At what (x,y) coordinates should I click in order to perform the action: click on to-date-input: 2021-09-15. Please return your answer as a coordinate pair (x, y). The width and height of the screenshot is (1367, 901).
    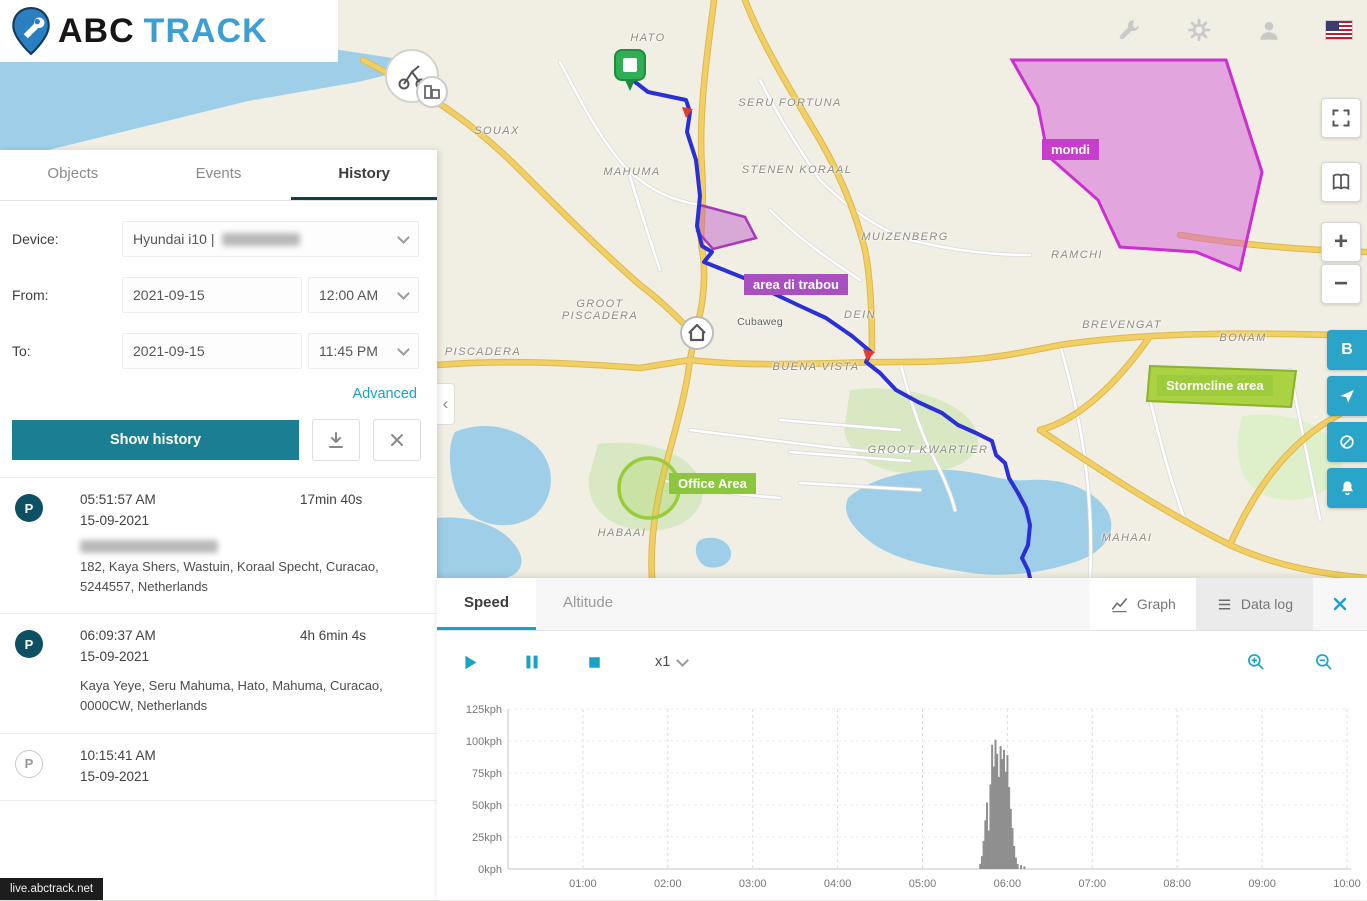
    Looking at the image, I should click on (212, 351).